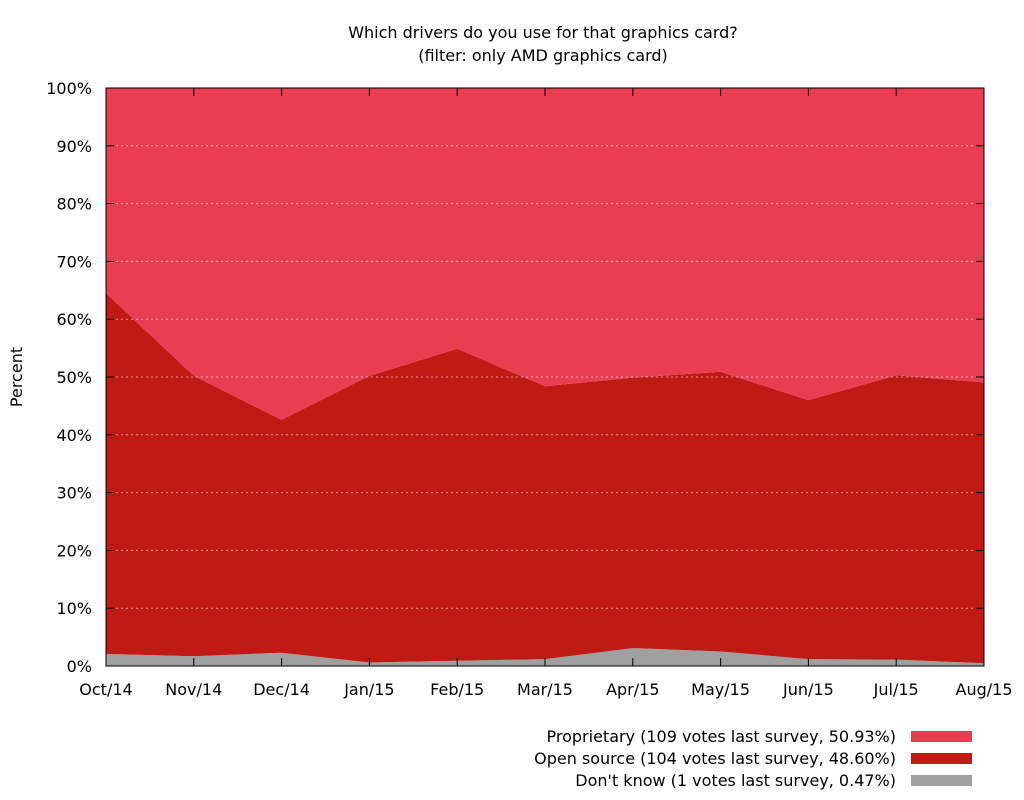  Describe the element at coordinates (79, 666) in the screenshot. I see `y-tick-label-0: 0%` at that location.